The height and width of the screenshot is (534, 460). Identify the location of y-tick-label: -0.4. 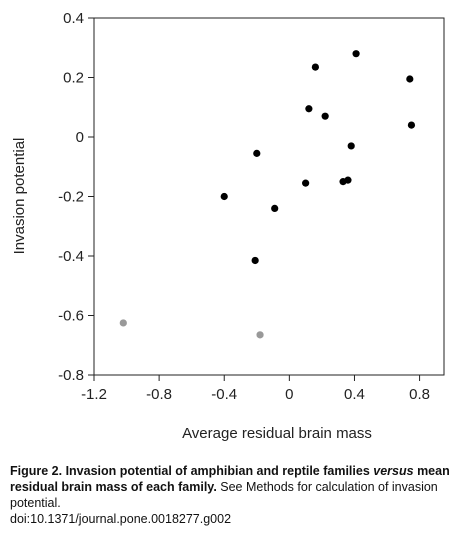
(71, 256).